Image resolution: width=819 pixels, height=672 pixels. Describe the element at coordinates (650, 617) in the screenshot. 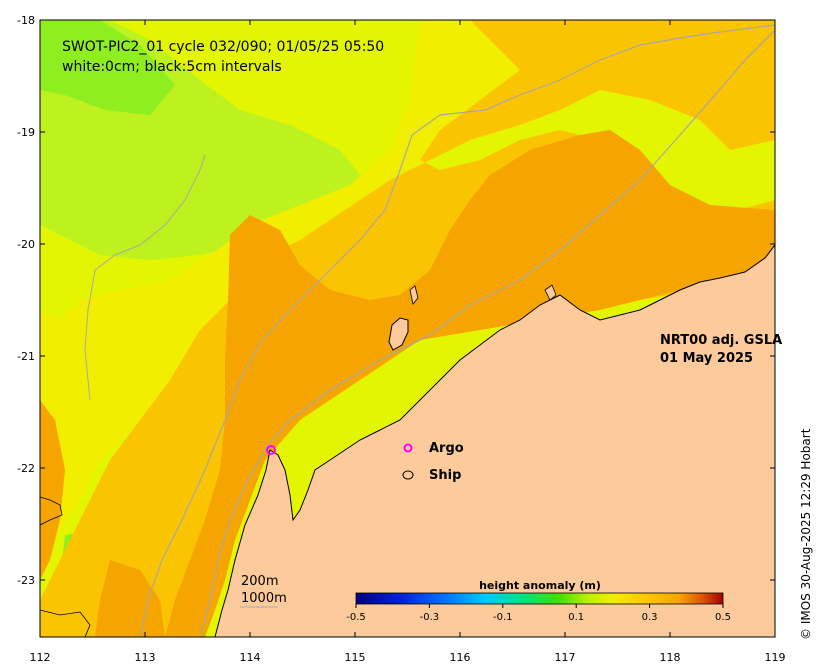

I see `colorbar-tick-label: 0.3` at that location.